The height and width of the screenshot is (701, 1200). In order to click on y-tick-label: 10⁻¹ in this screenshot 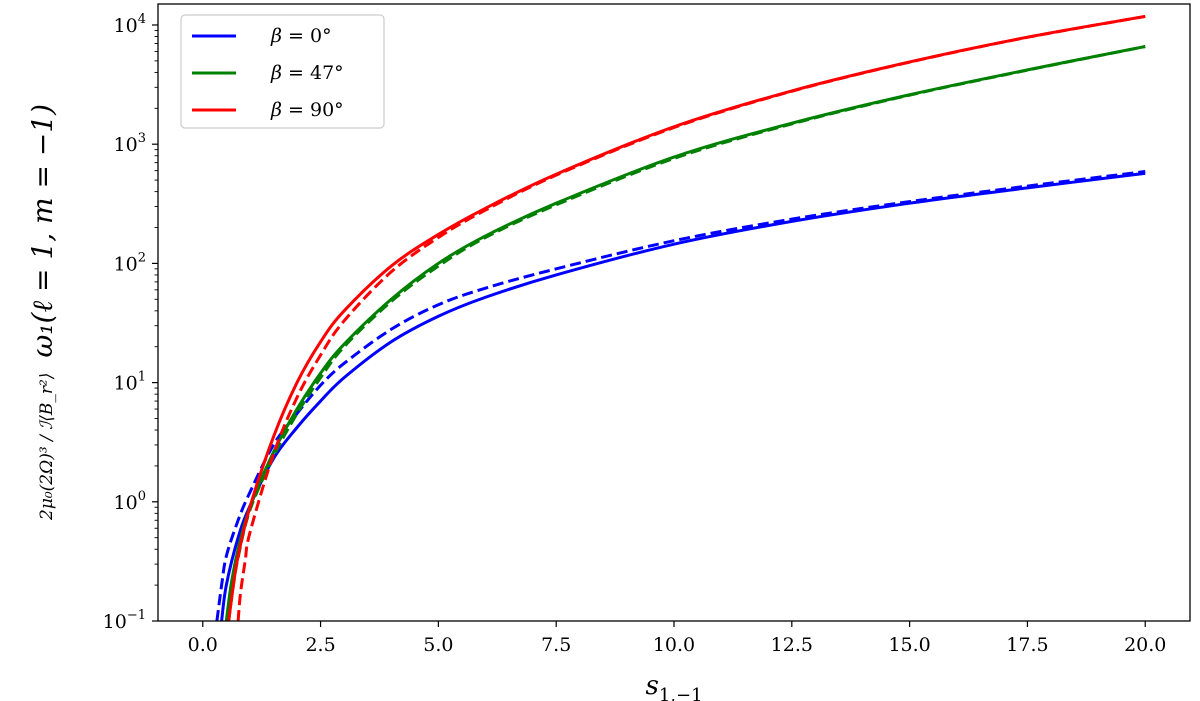, I will do `click(124, 620)`.